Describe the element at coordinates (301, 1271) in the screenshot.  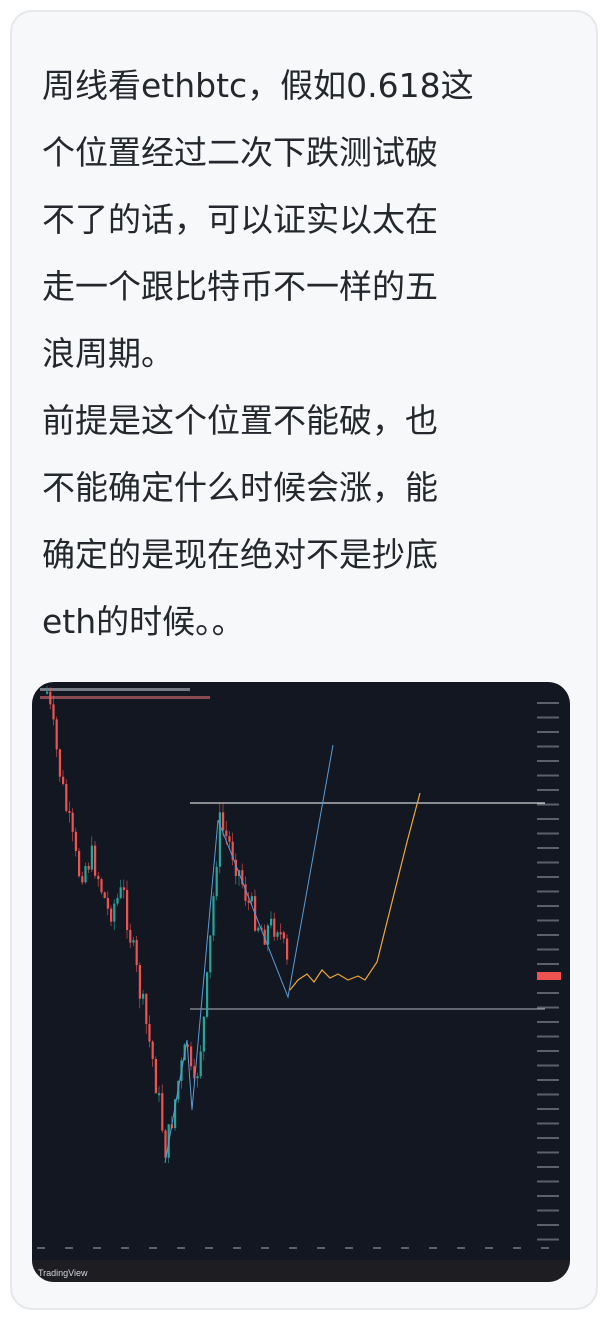
I see `tradingview-footer: TradingView` at that location.